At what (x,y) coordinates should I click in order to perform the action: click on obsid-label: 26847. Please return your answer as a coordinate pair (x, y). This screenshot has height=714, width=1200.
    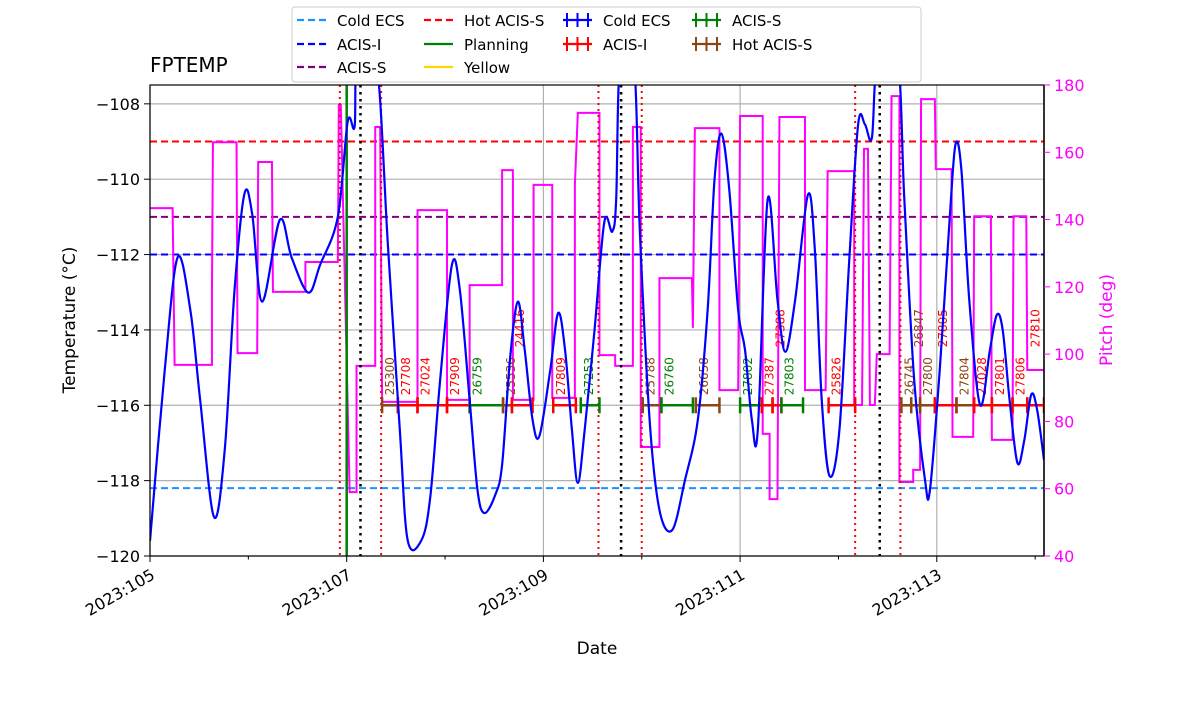
    Looking at the image, I should click on (919, 328).